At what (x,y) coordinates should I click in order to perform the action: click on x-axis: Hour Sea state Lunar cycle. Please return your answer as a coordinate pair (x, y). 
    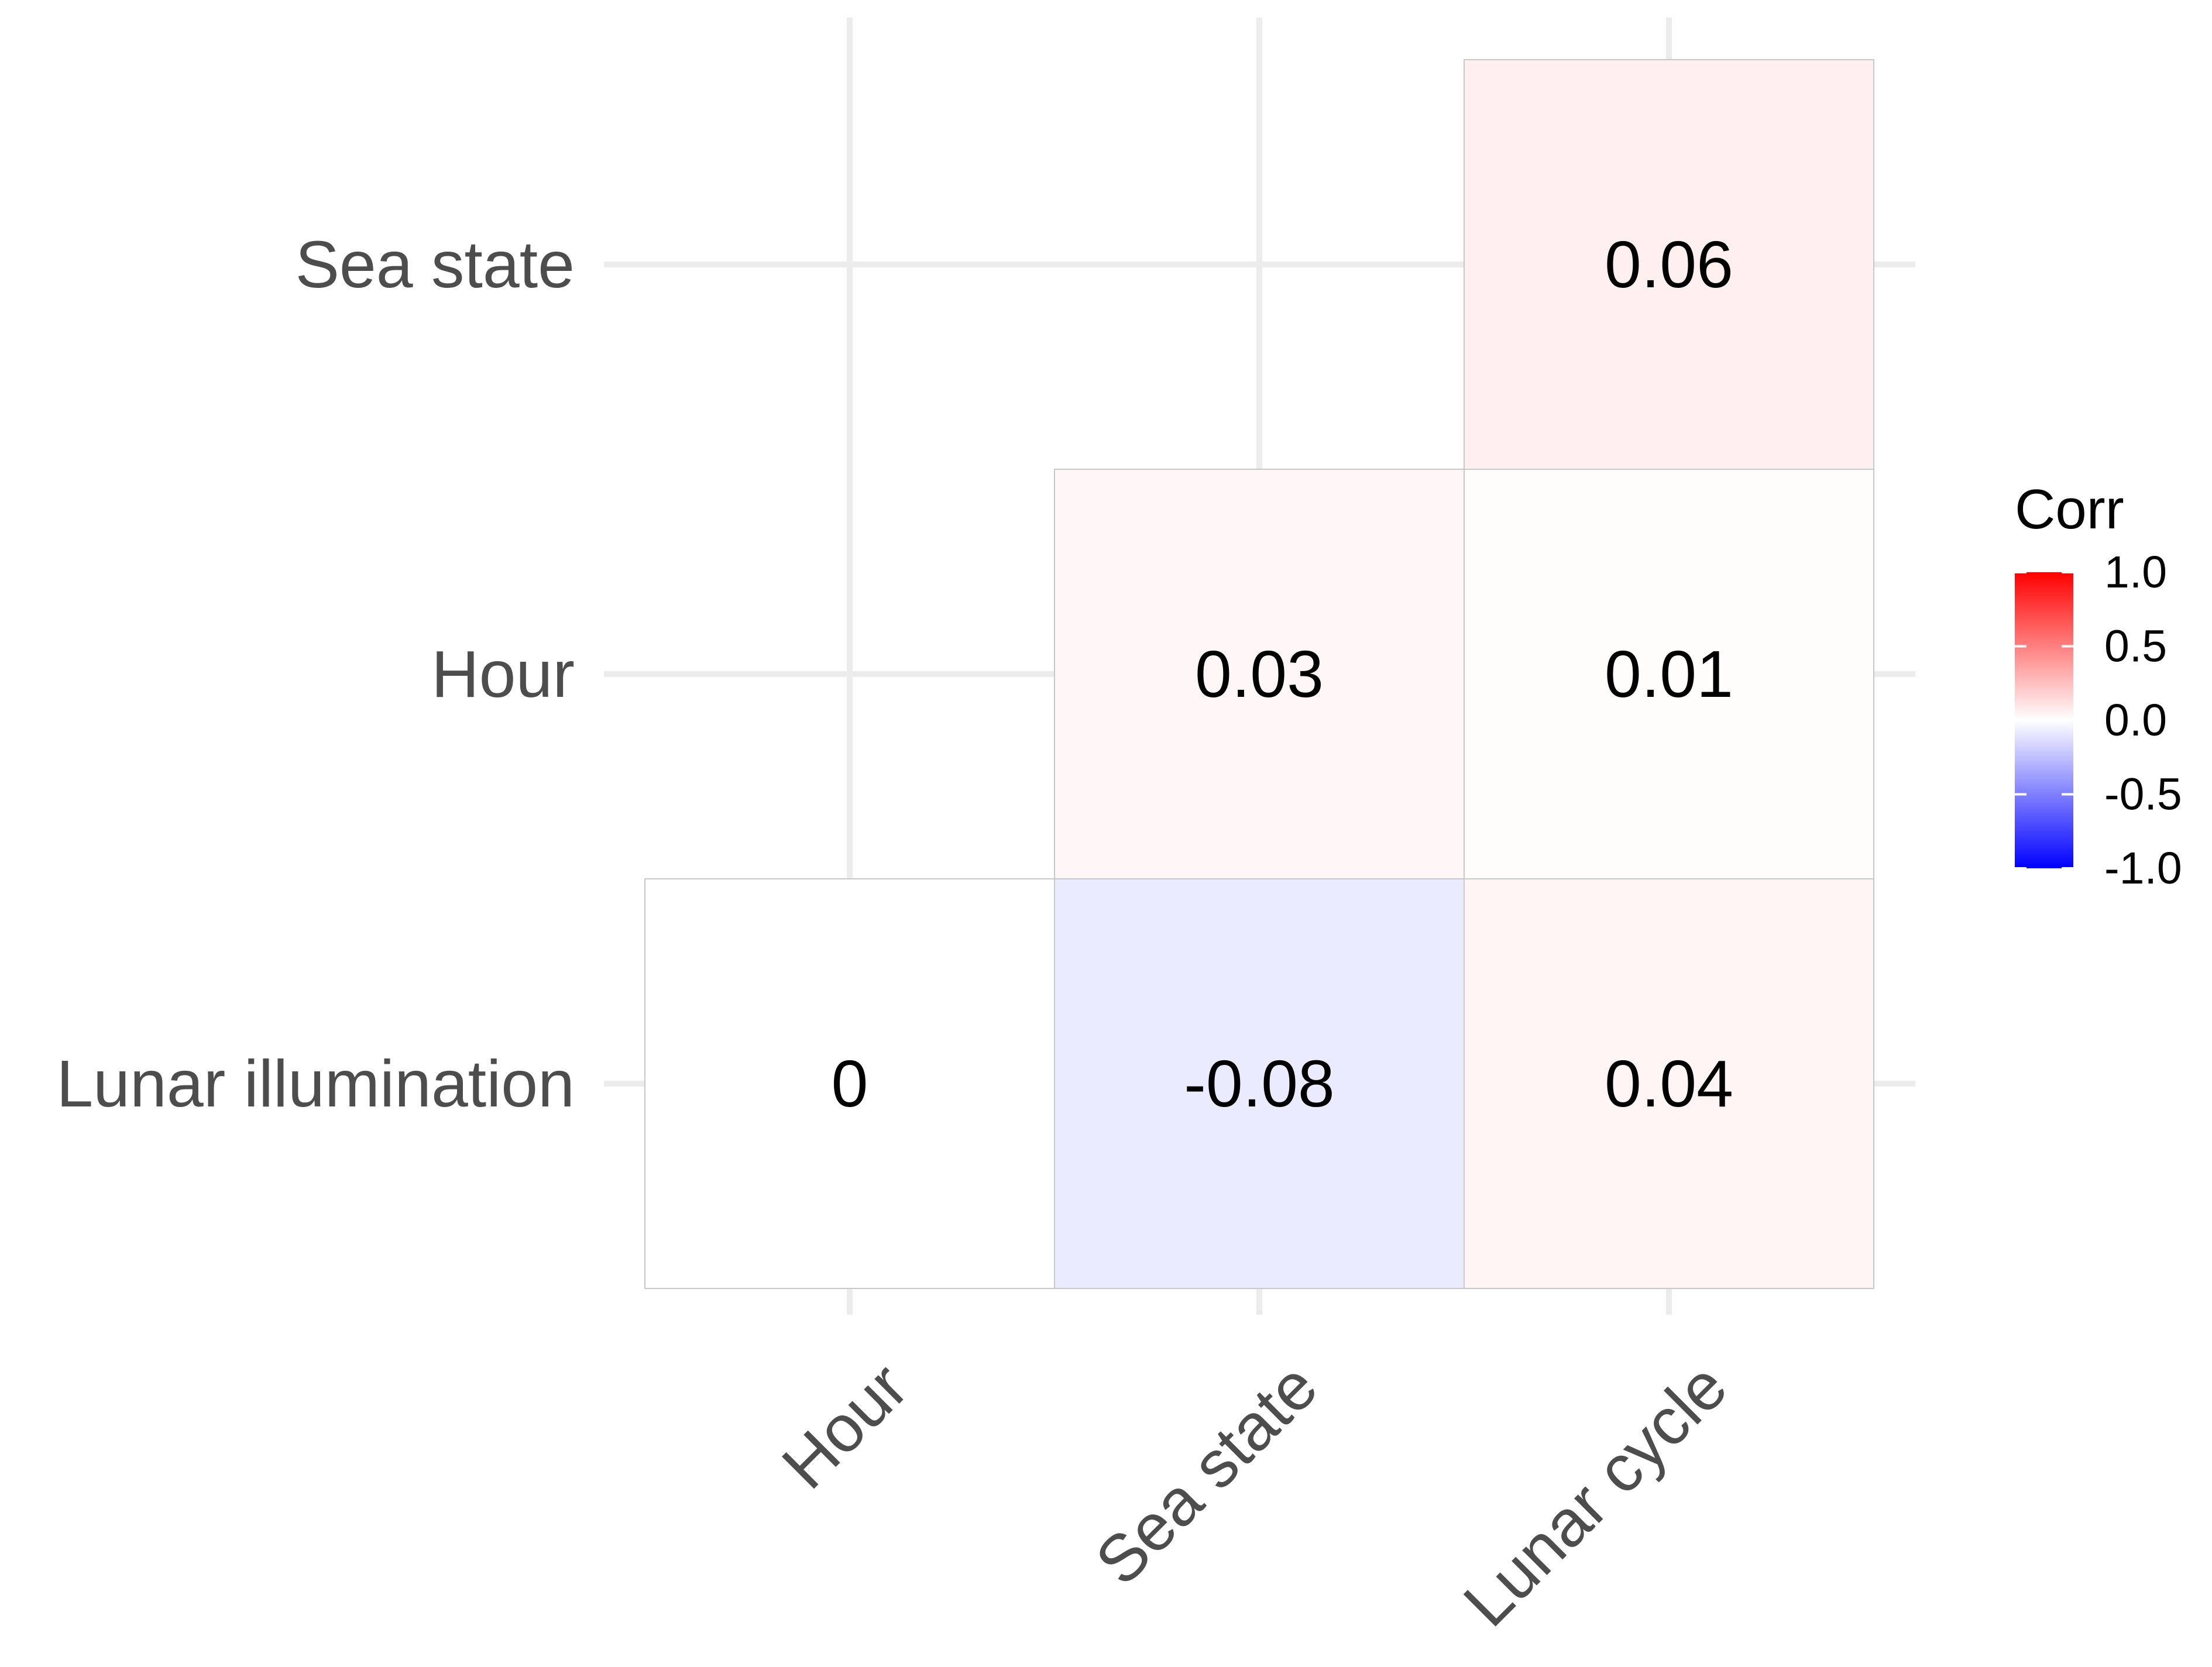
    Looking at the image, I should click on (1254, 1495).